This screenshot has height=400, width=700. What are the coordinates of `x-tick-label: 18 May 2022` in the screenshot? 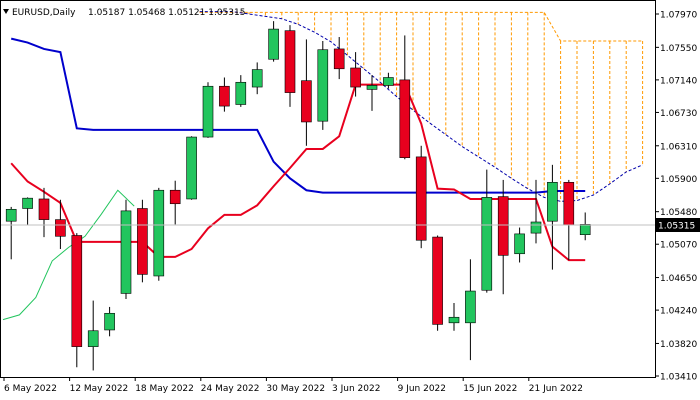 It's located at (164, 389).